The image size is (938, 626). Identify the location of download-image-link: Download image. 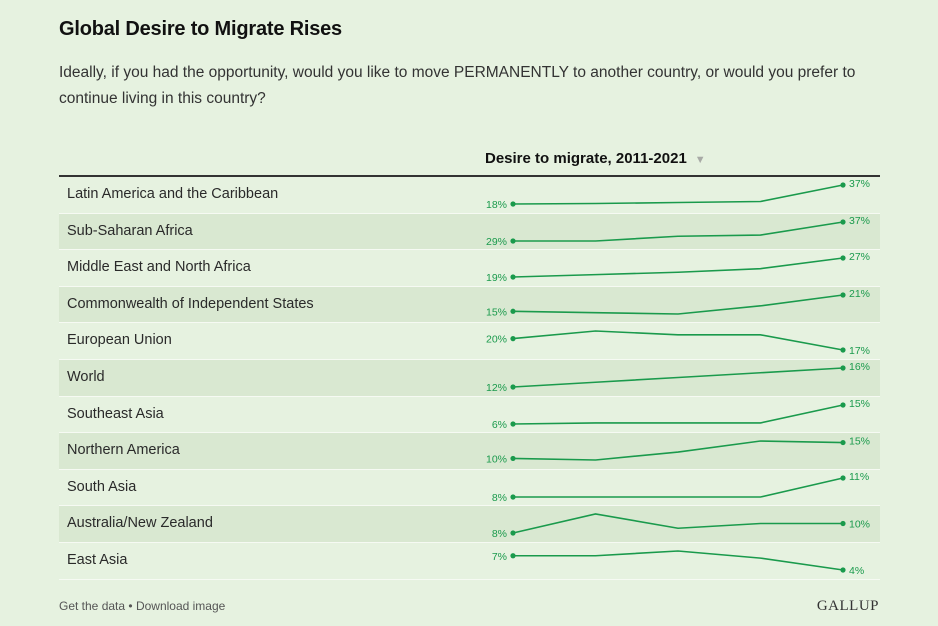
(180, 606).